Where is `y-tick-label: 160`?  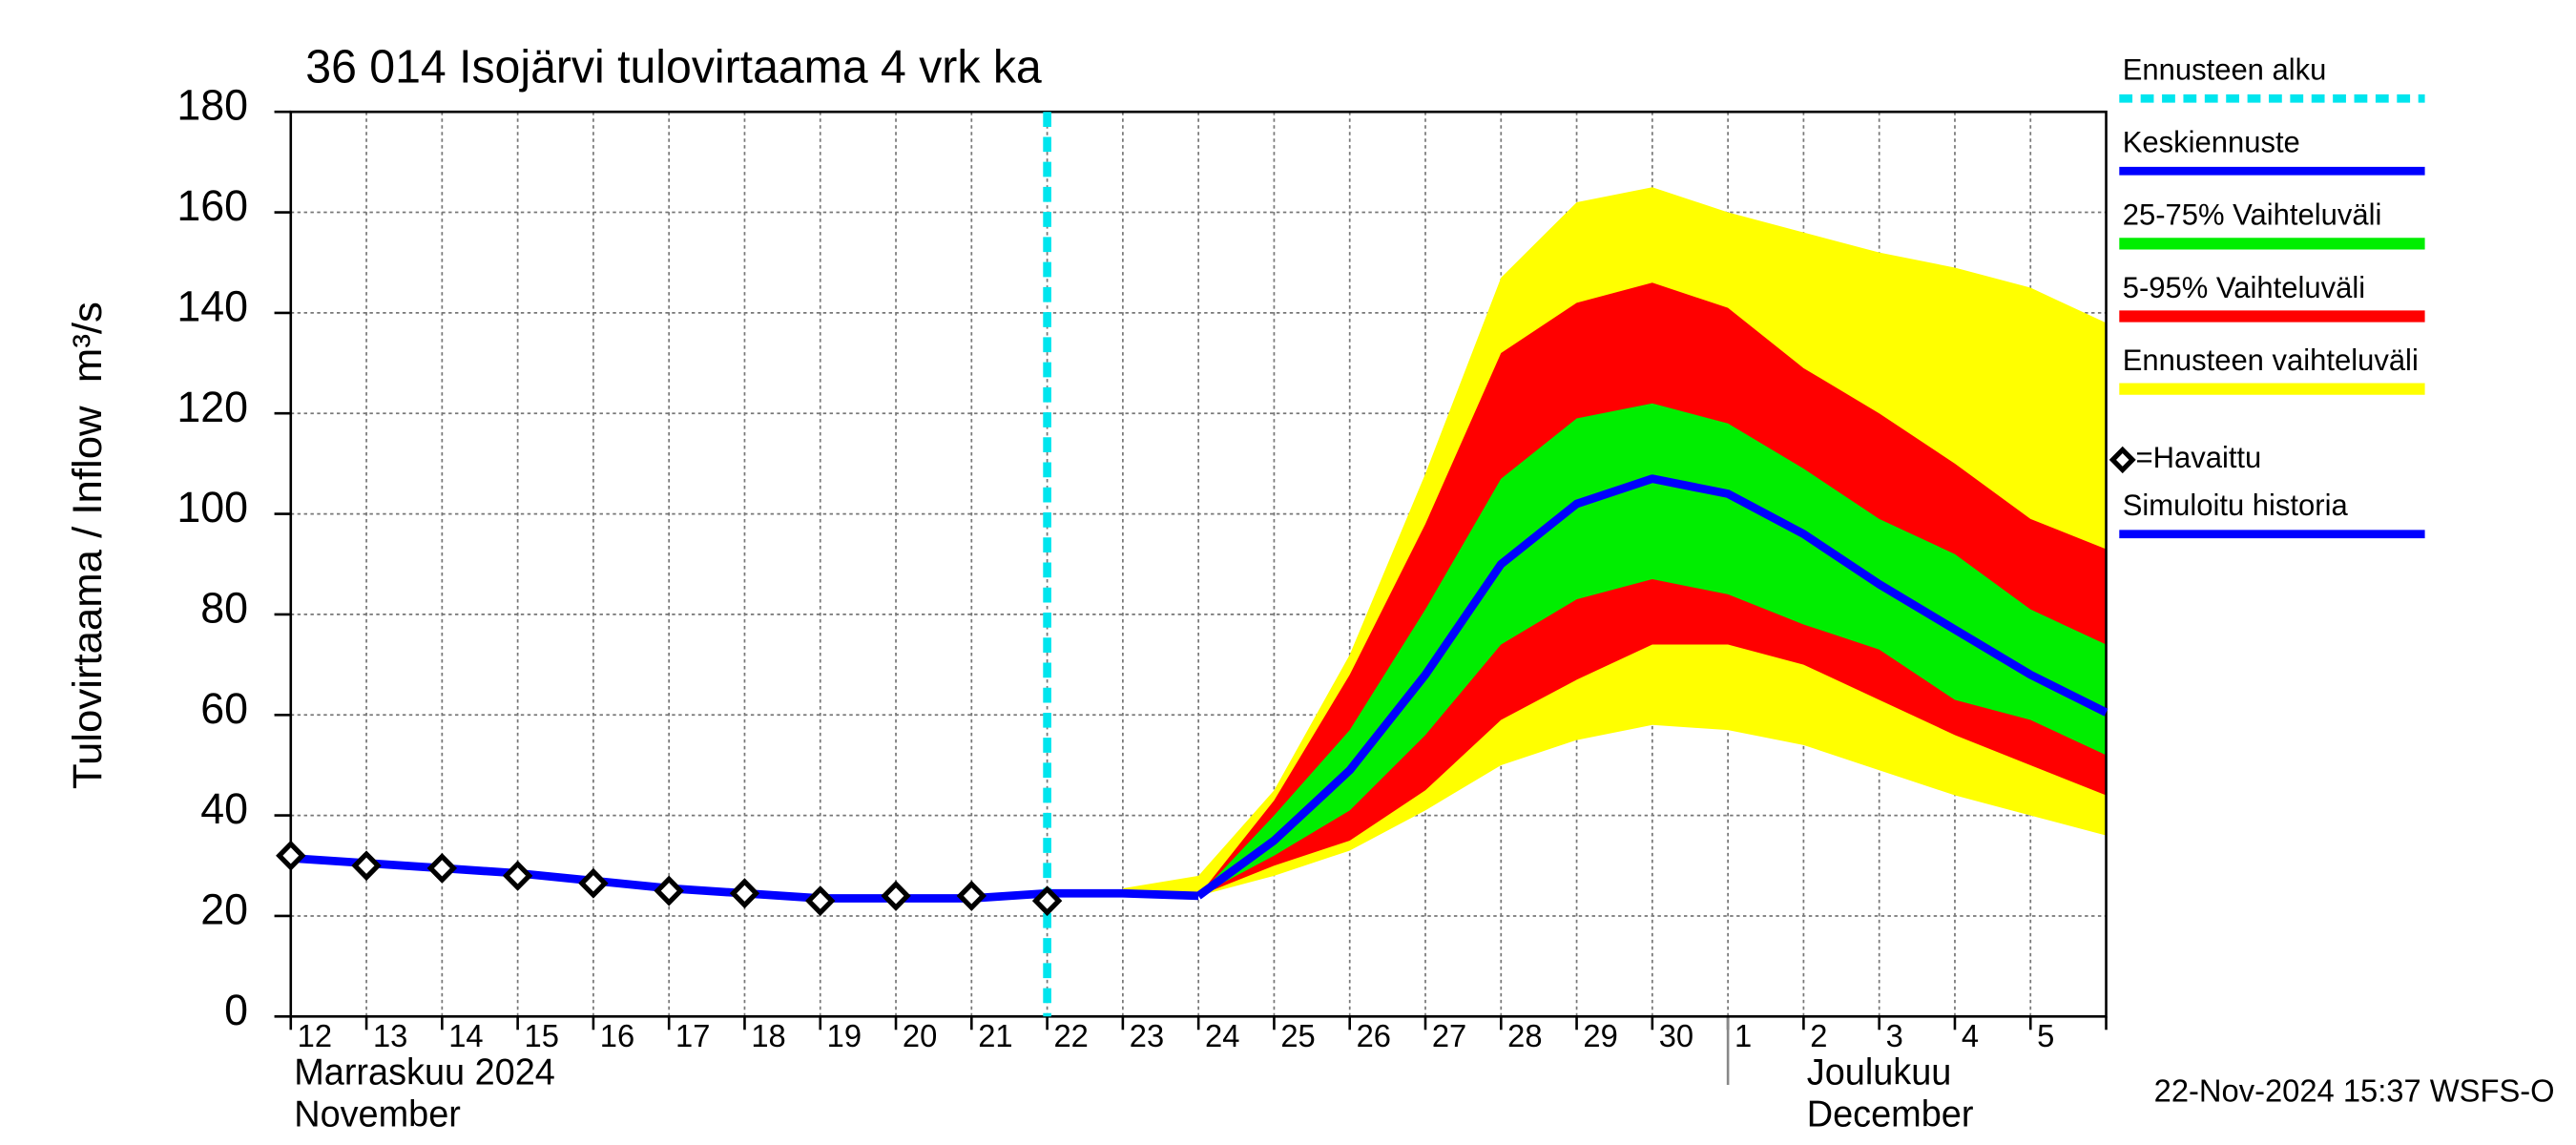
y-tick-label: 160 is located at coordinates (212, 205).